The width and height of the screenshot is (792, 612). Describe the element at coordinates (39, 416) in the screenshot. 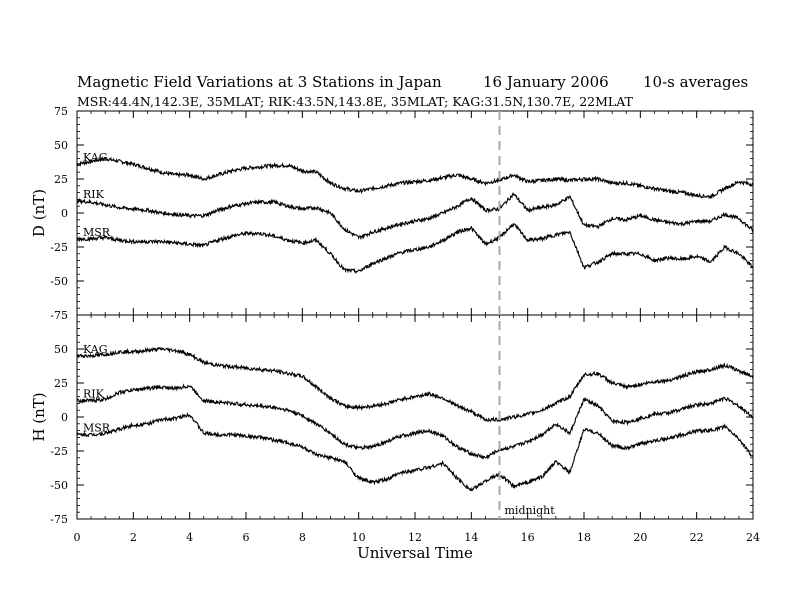

I see `panel-H-ylabel: H (nT)` at that location.